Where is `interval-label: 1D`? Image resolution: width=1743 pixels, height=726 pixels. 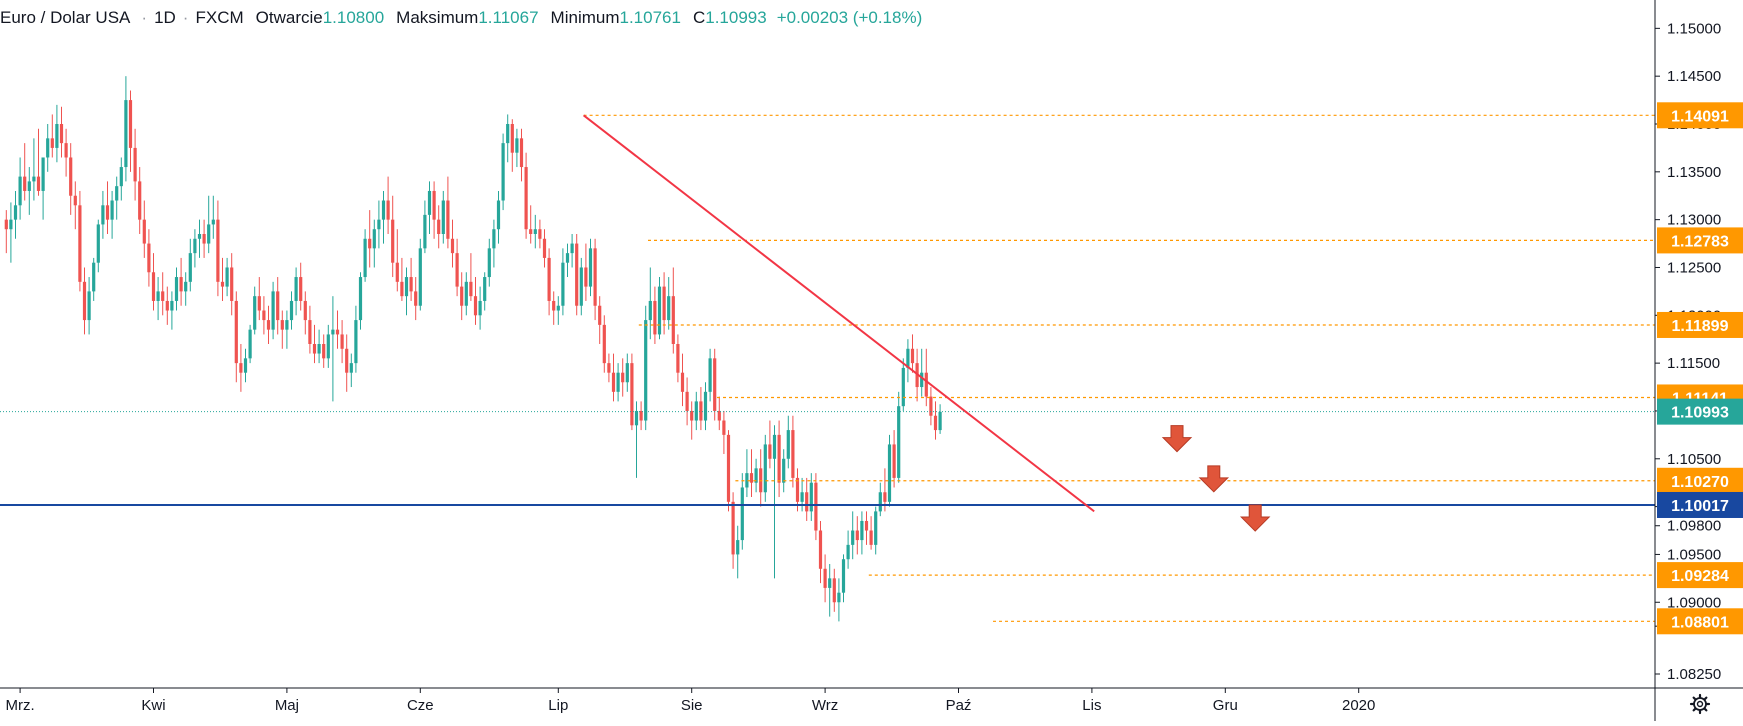
interval-label: 1D is located at coordinates (165, 17).